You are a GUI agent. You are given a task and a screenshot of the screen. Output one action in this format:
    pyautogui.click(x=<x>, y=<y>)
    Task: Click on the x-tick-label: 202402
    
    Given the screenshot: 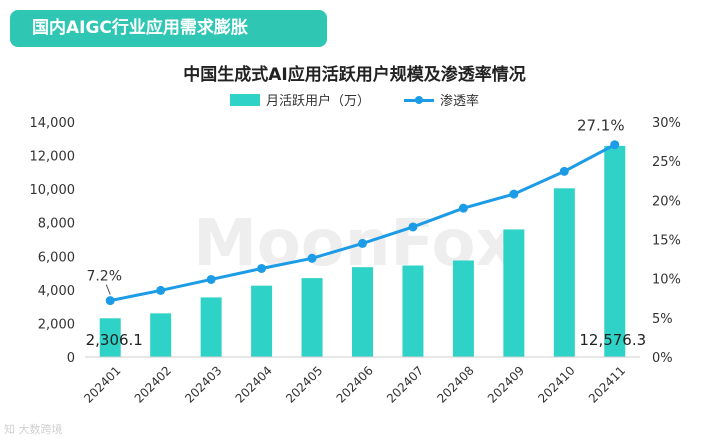 What is the action you would take?
    pyautogui.click(x=153, y=384)
    